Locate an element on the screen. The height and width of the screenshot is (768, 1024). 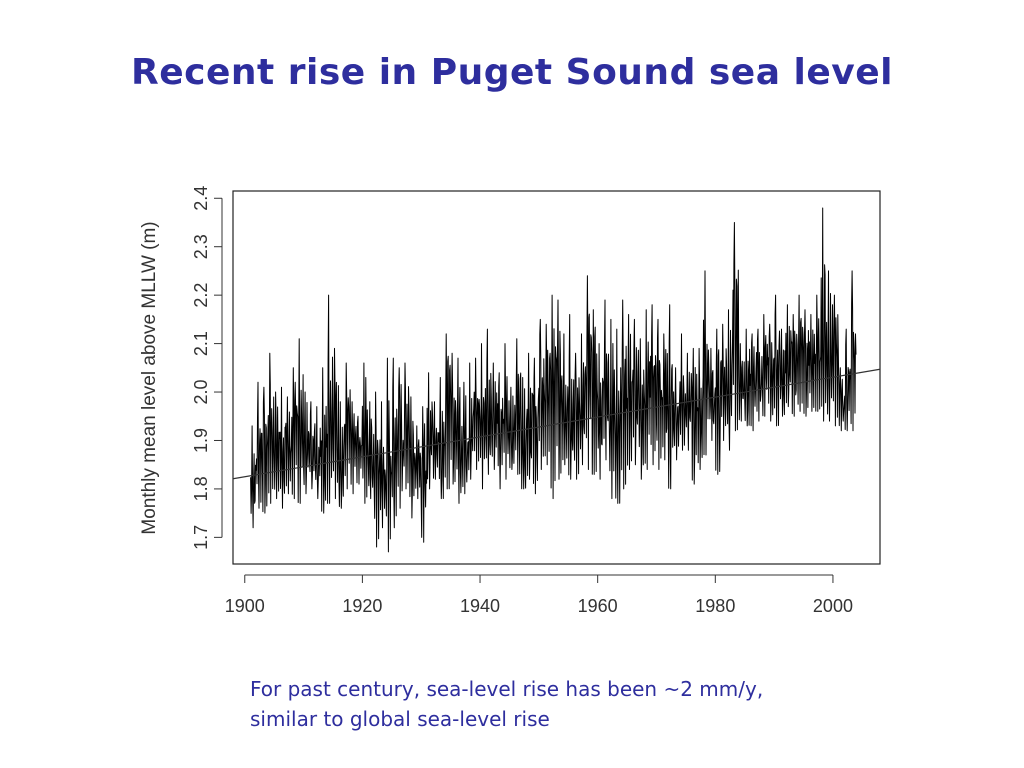
y-axis-title: Monthly mean level above MLLW (m) is located at coordinates (149, 377).